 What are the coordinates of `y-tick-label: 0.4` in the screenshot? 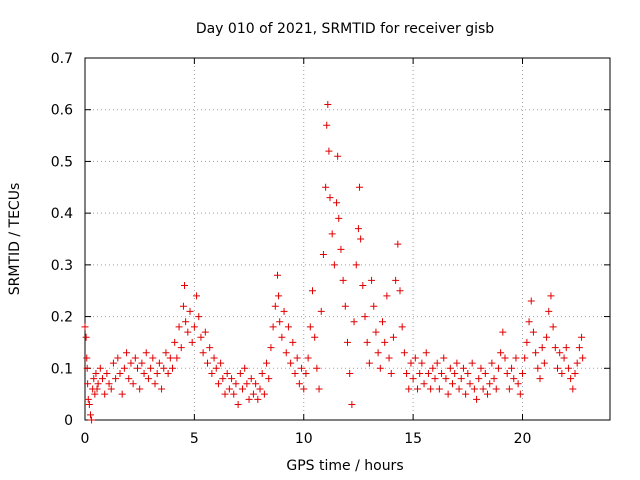 It's located at (62, 214).